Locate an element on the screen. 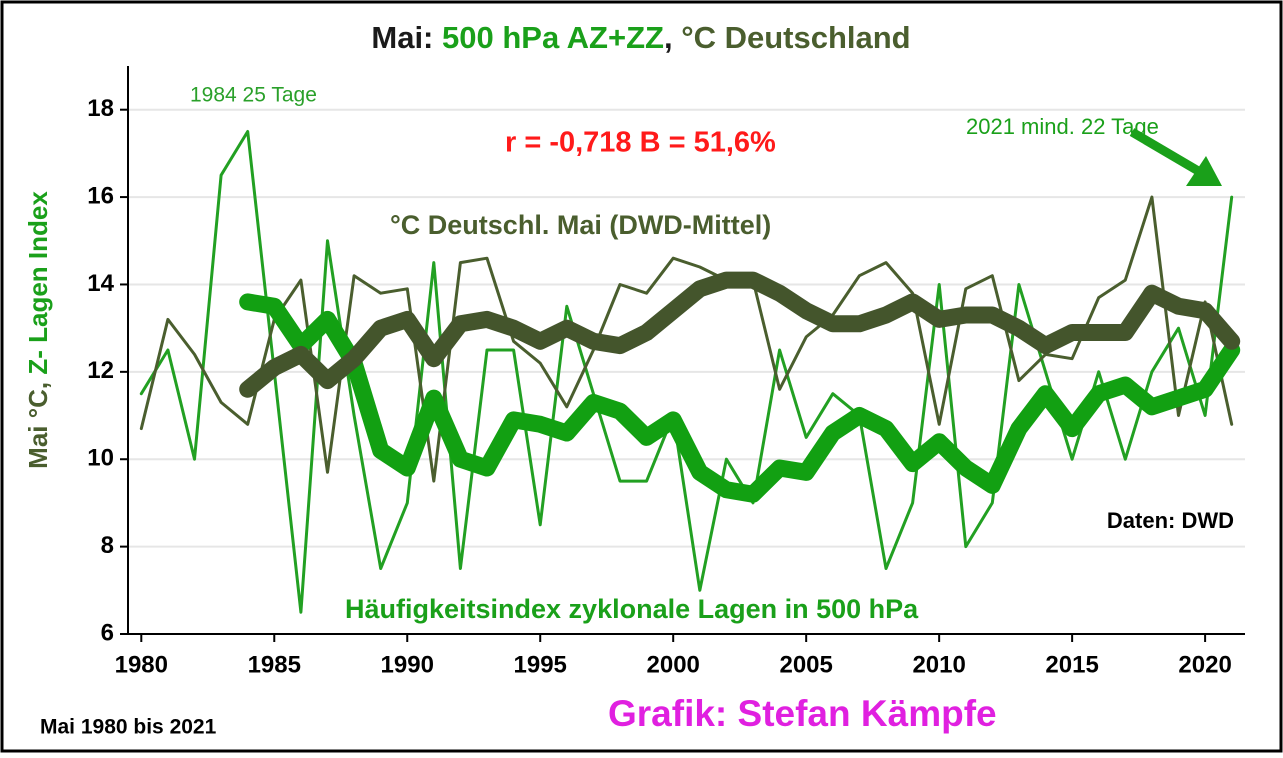 The image size is (1283, 758). y-tick-label: 16 is located at coordinates (100, 195).